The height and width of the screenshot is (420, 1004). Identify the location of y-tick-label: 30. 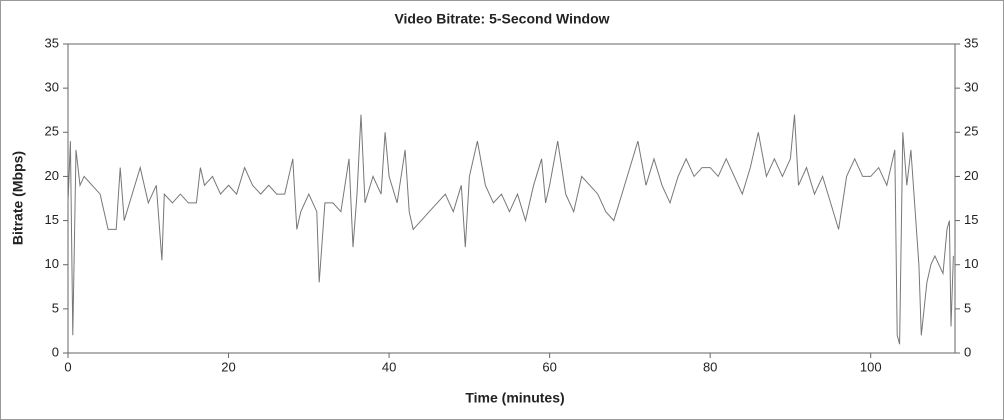
(52, 87).